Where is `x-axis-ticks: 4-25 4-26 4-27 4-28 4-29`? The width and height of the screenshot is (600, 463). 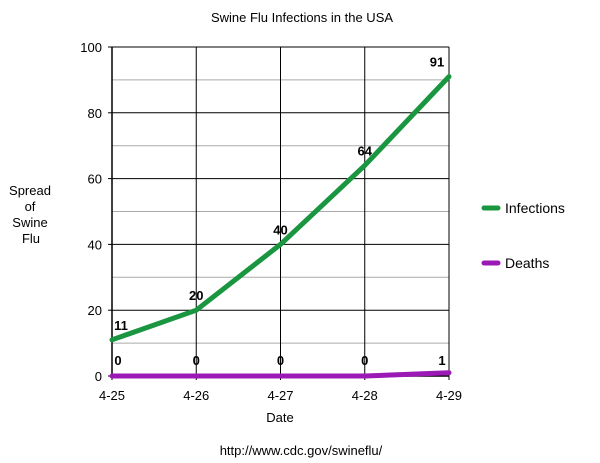 x-axis-ticks: 4-25 4-26 4-27 4-28 4-29 is located at coordinates (280, 395).